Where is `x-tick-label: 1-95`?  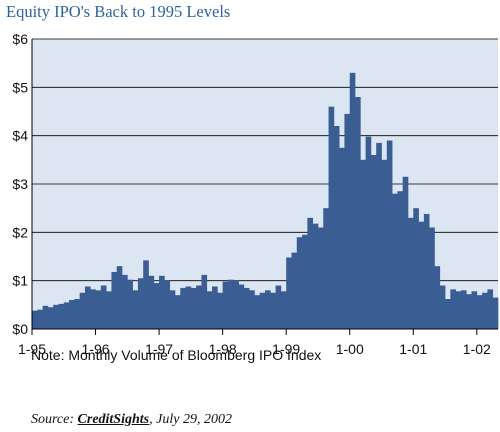 x-tick-label: 1-95 is located at coordinates (32, 349).